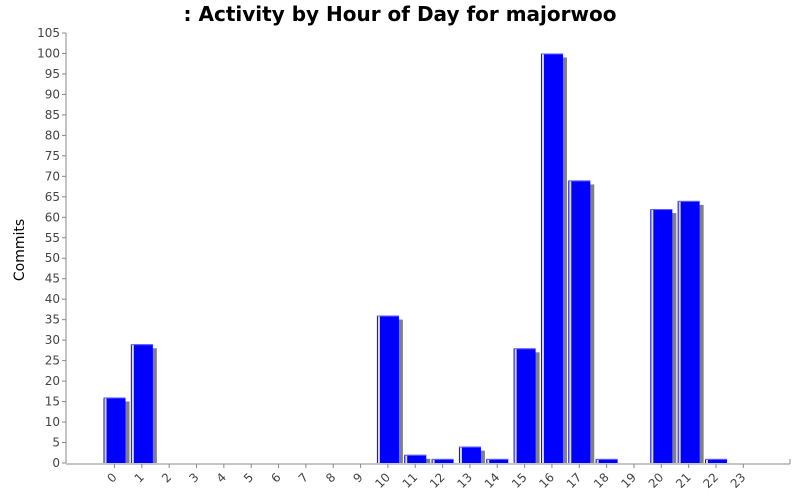 Image resolution: width=800 pixels, height=500 pixels. What do you see at coordinates (275, 477) in the screenshot?
I see `x-tick-label: 6` at bounding box center [275, 477].